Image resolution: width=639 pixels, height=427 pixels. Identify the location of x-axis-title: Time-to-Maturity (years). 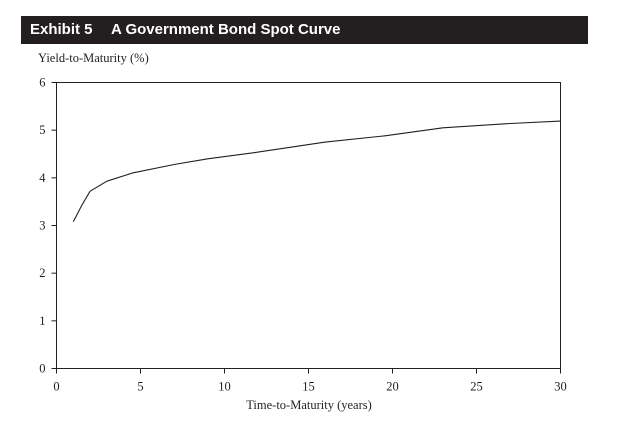
(309, 405).